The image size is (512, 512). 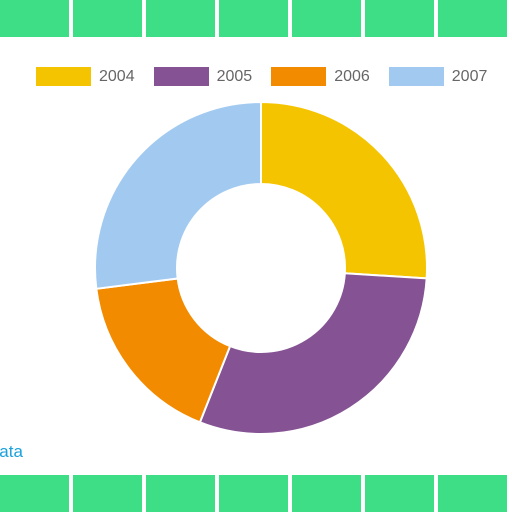 I want to click on legend-item-2007: 2007, so click(x=438, y=76).